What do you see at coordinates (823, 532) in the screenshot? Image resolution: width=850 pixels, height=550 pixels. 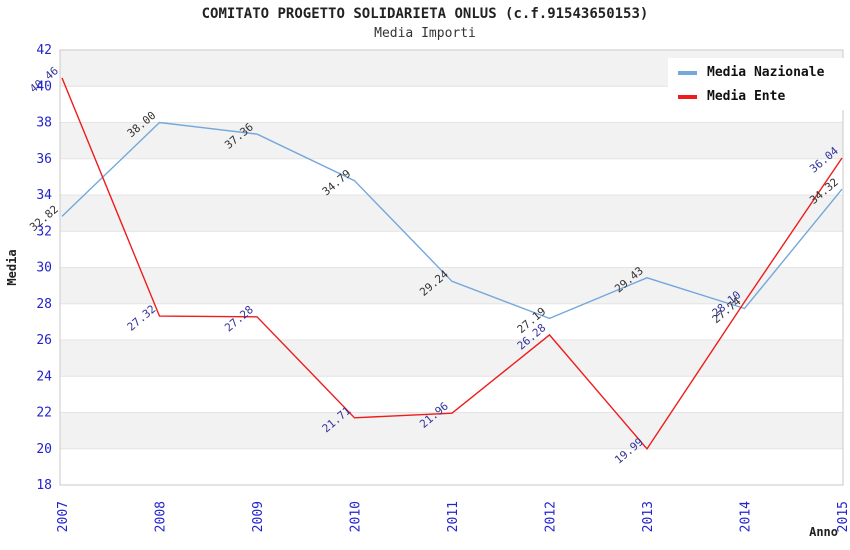 I see `x-axis-title: Anno` at bounding box center [823, 532].